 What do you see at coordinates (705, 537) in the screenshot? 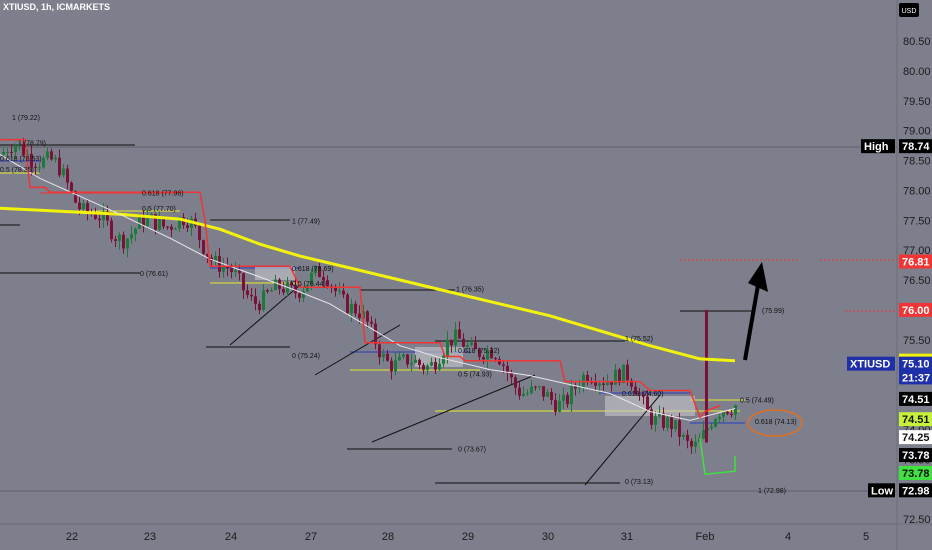
I see `x-tick-label: Feb` at bounding box center [705, 537].